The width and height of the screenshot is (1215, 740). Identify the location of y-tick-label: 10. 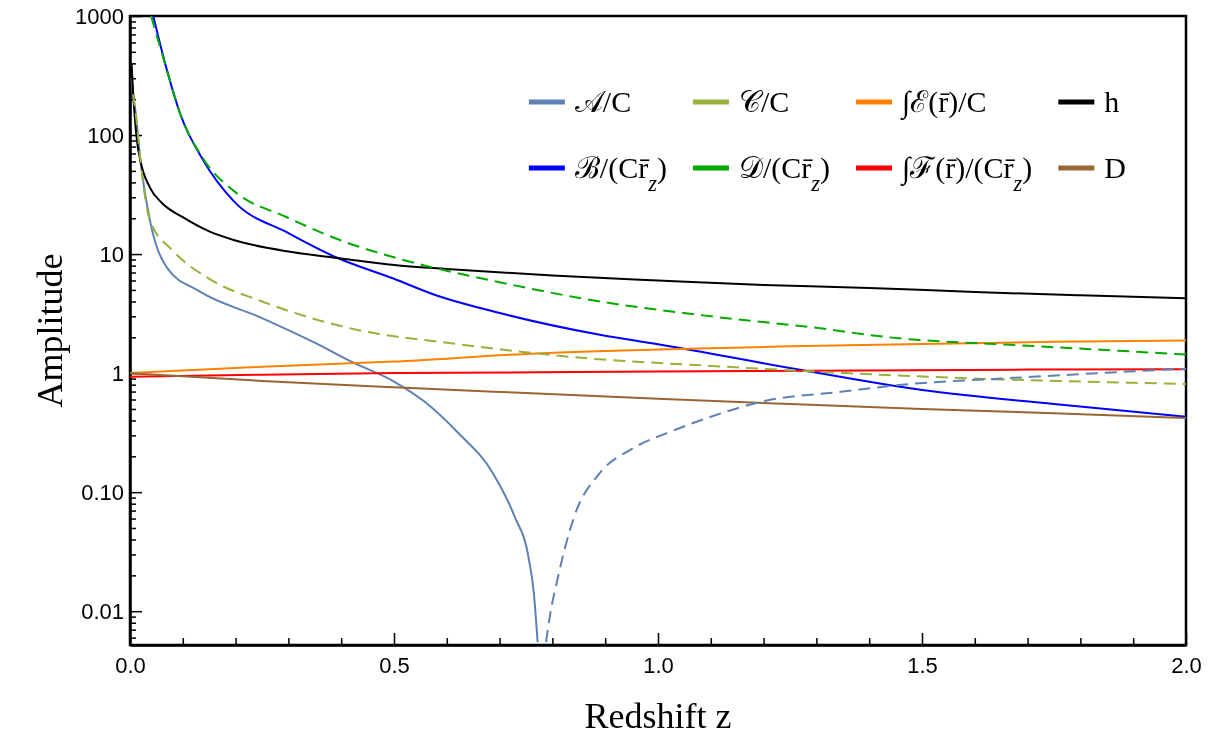
(111, 254).